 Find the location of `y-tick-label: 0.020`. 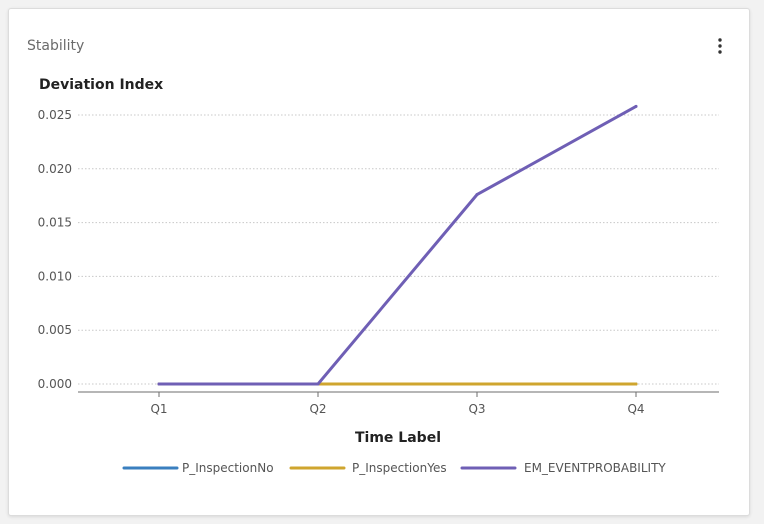

y-tick-label: 0.020 is located at coordinates (55, 169).